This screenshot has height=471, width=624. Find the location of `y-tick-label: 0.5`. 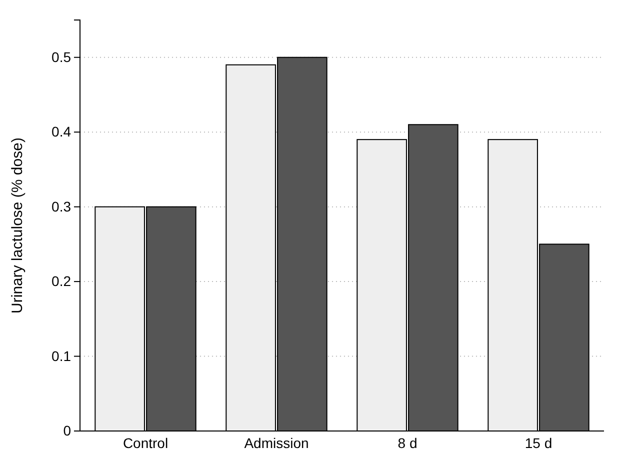

y-tick-label: 0.5 is located at coordinates (62, 56).